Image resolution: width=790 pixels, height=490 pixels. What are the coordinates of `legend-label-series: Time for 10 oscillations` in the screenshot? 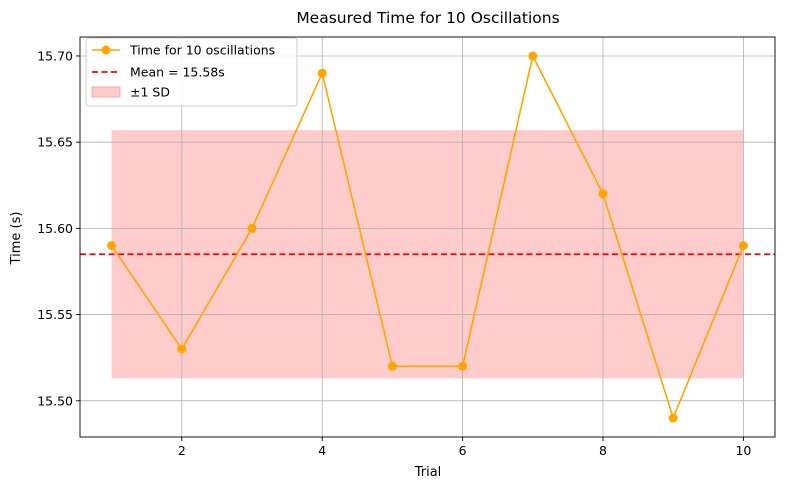 It's located at (202, 50).